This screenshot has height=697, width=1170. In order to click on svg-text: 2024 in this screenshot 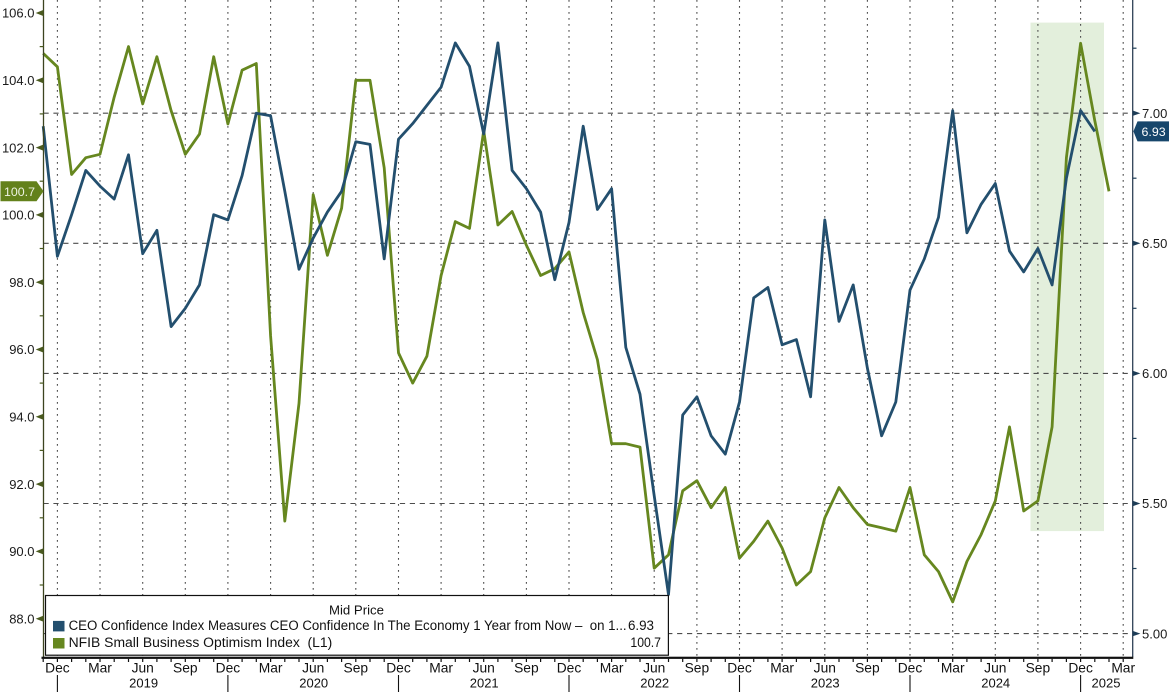, I will do `click(995, 683)`.